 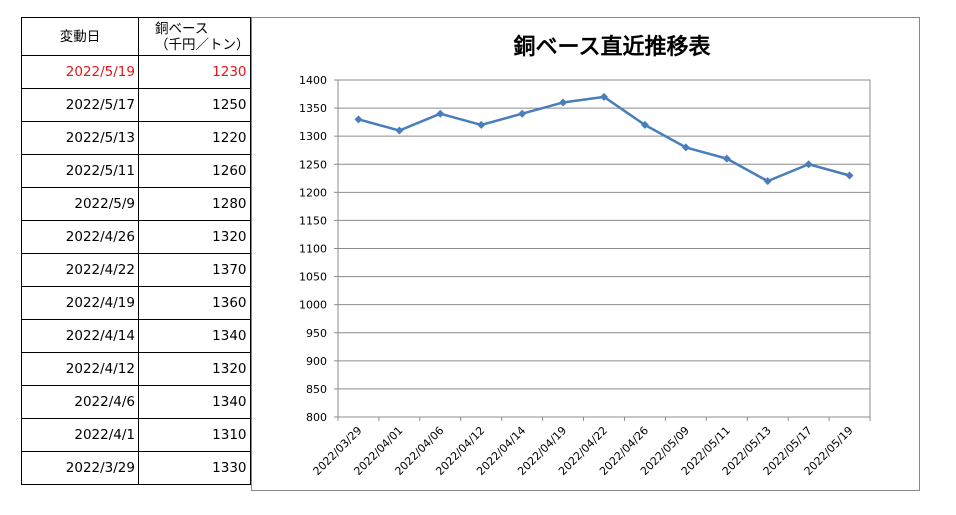 What do you see at coordinates (80, 468) in the screenshot?
I see `date-cell: 2022/3/29` at bounding box center [80, 468].